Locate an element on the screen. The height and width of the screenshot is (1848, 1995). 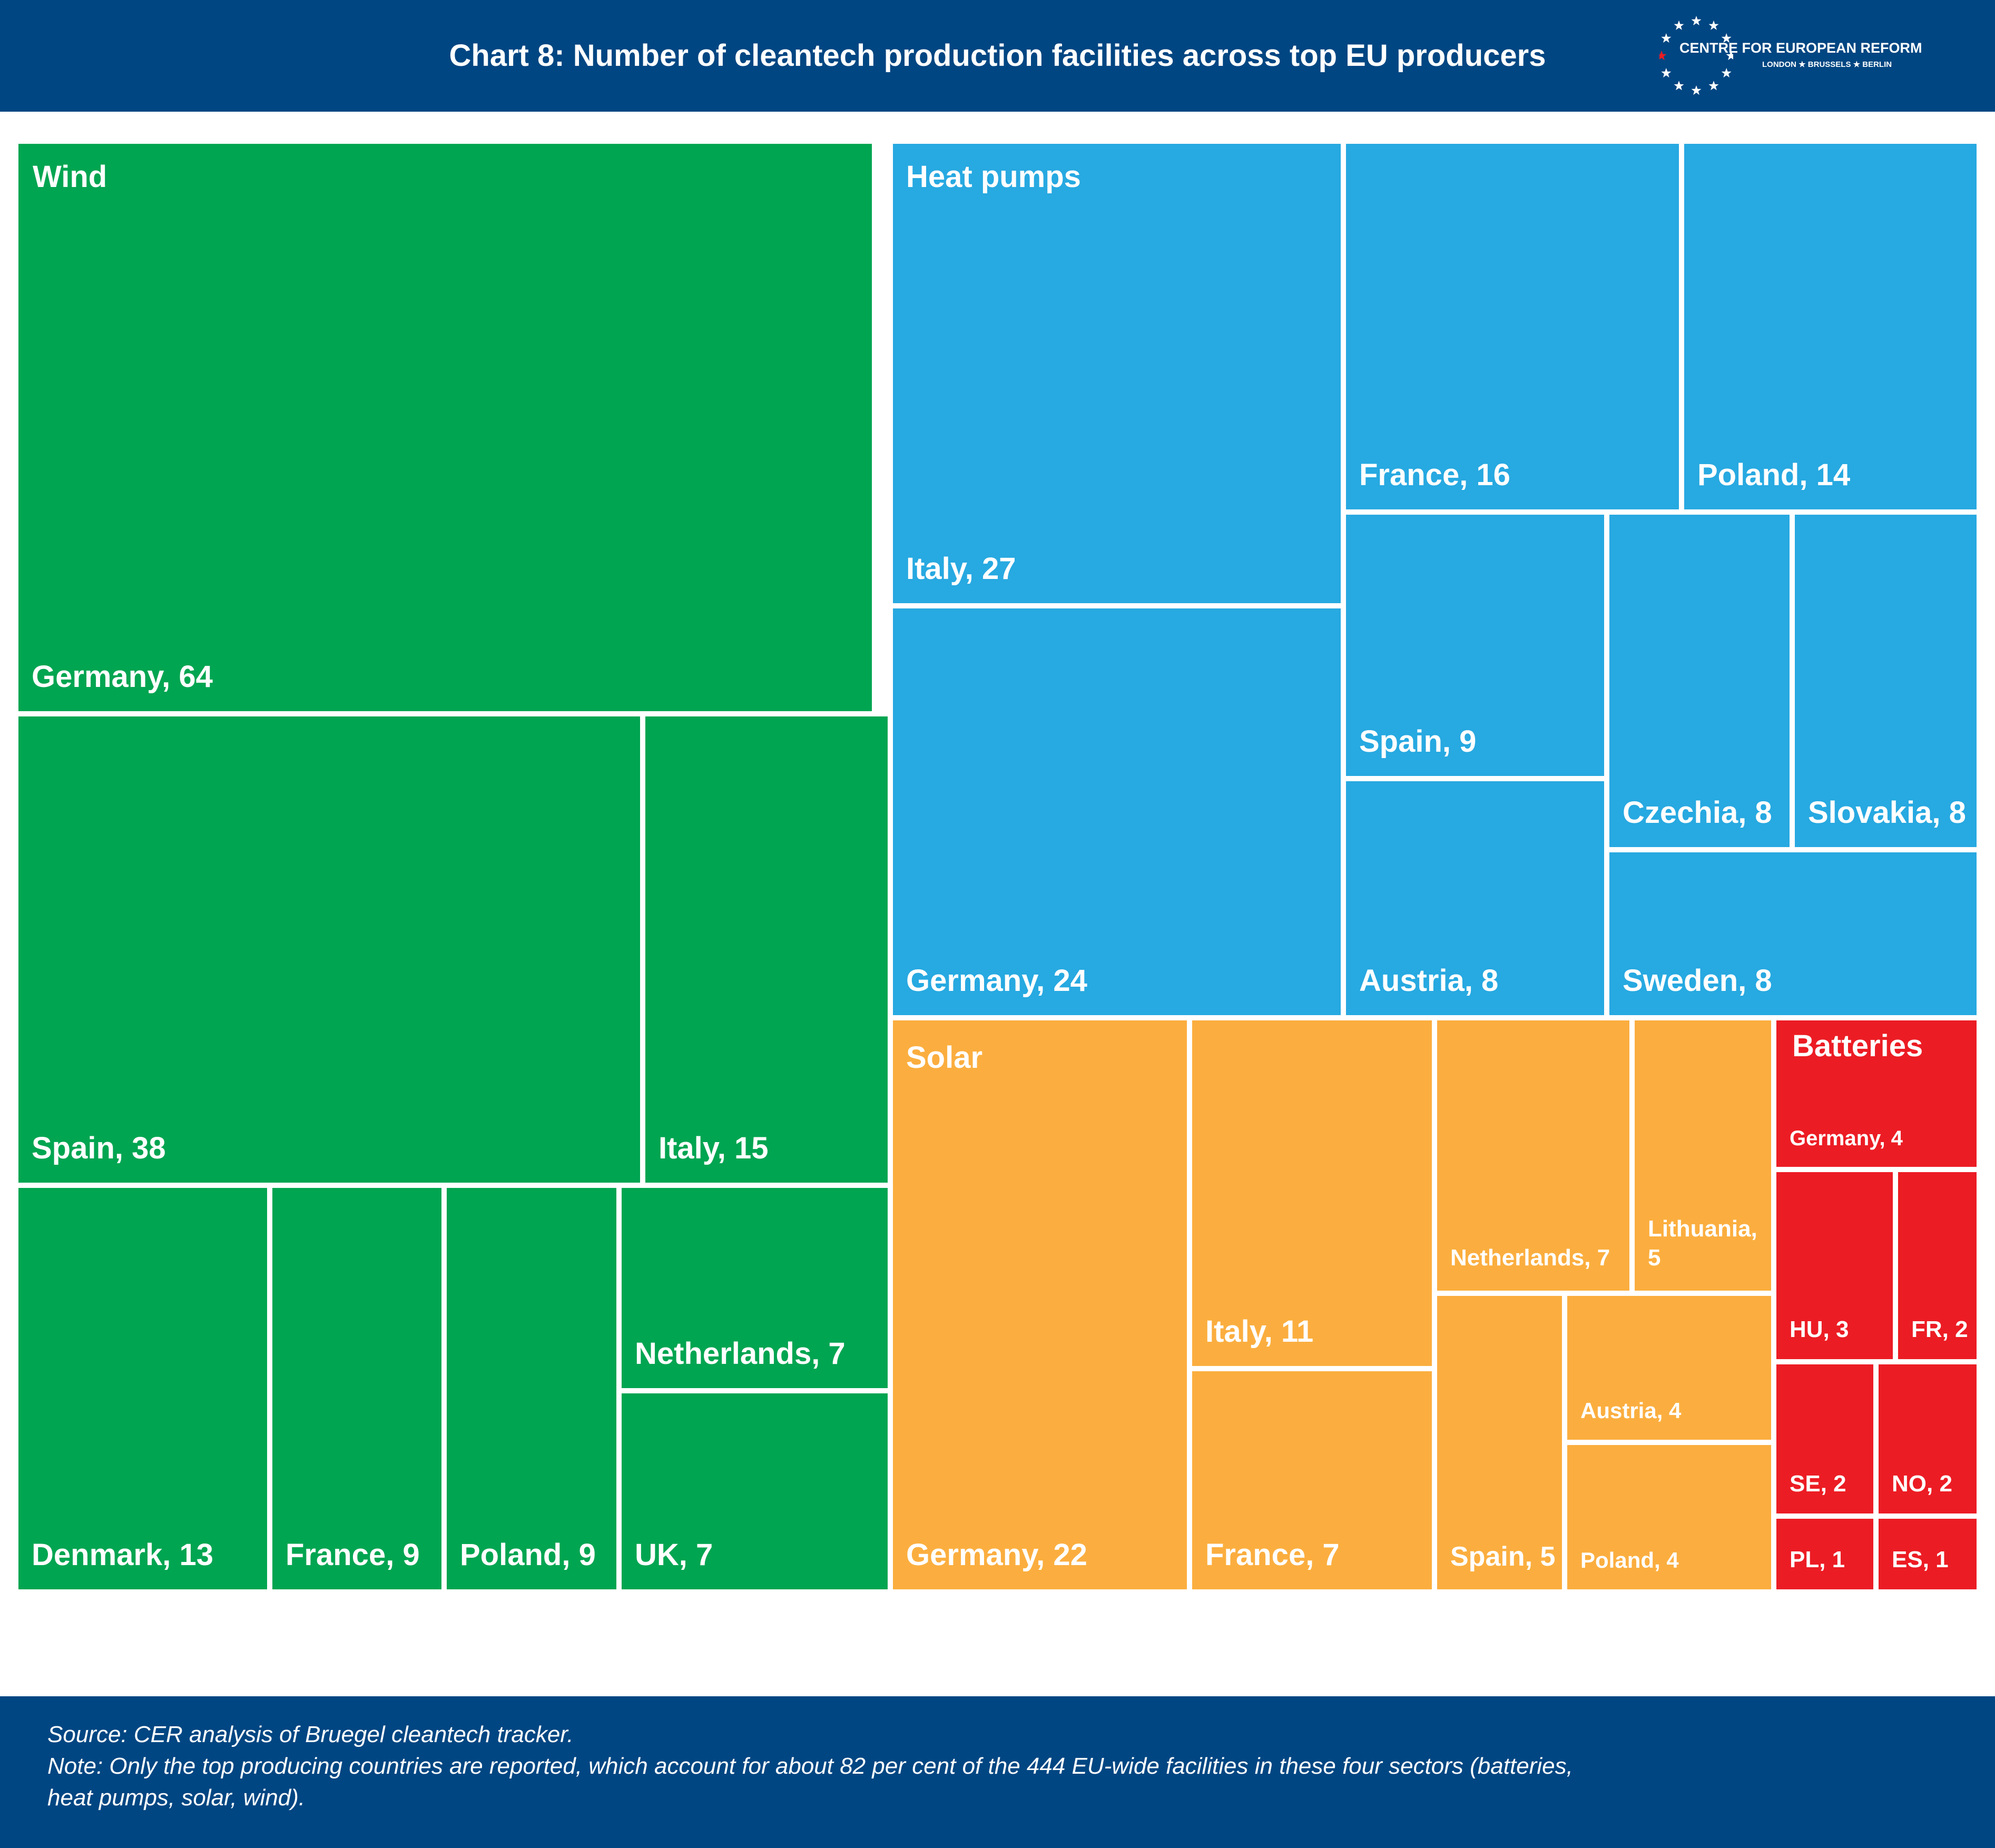
group-label-batteries: Batteries is located at coordinates (1857, 1046).